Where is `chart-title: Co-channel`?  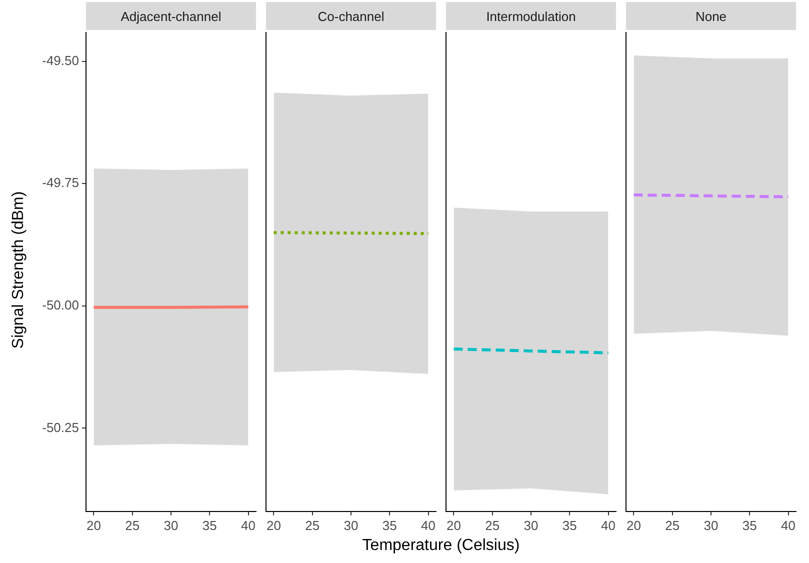 chart-title: Co-channel is located at coordinates (351, 16).